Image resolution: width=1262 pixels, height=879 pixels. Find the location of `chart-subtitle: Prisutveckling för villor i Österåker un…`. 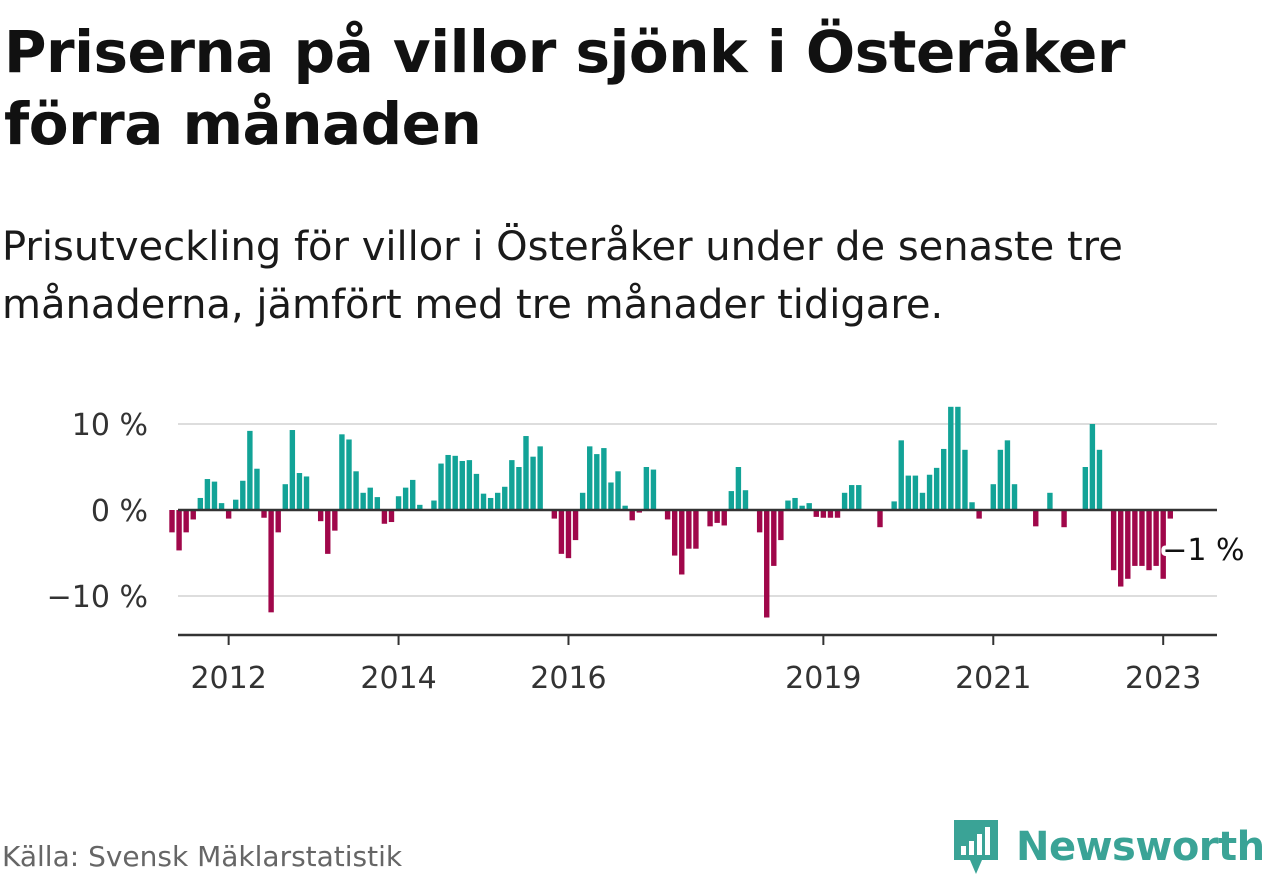

chart-subtitle: Prisutveckling för villor i Österåker un… is located at coordinates (562, 276).